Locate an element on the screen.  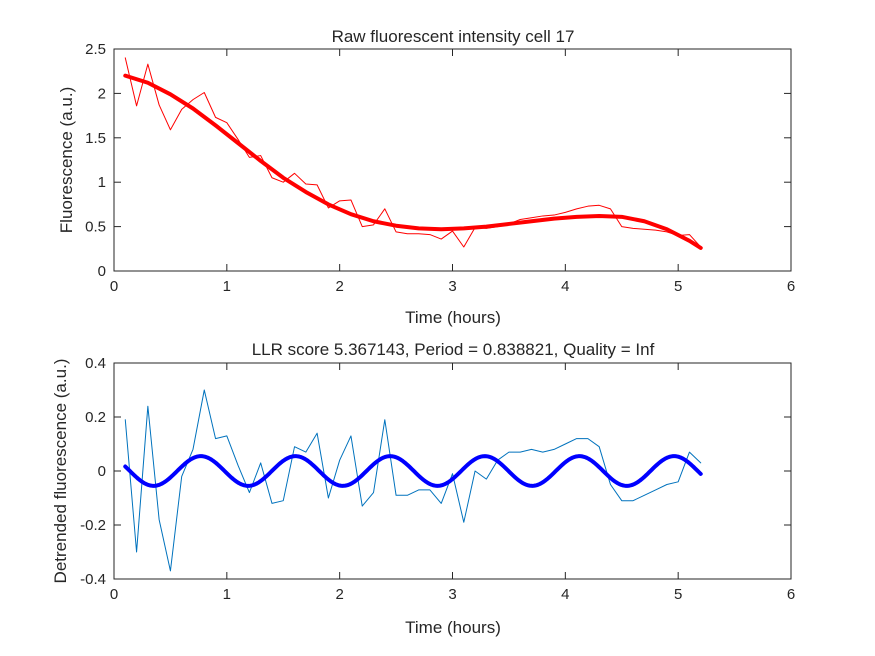
y-tick-label: 0.5 is located at coordinates (95, 227).